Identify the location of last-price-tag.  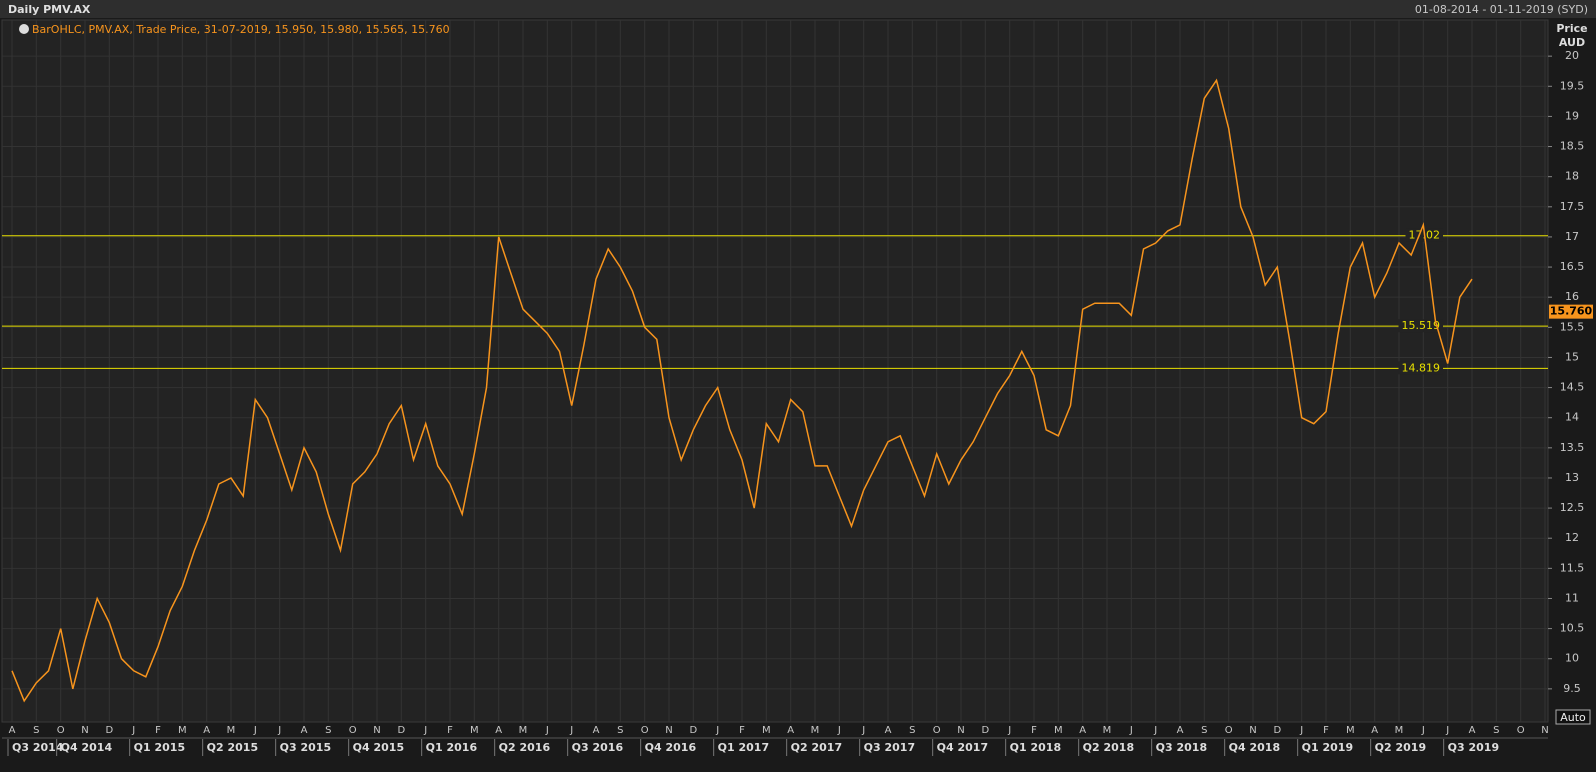
(1571, 311).